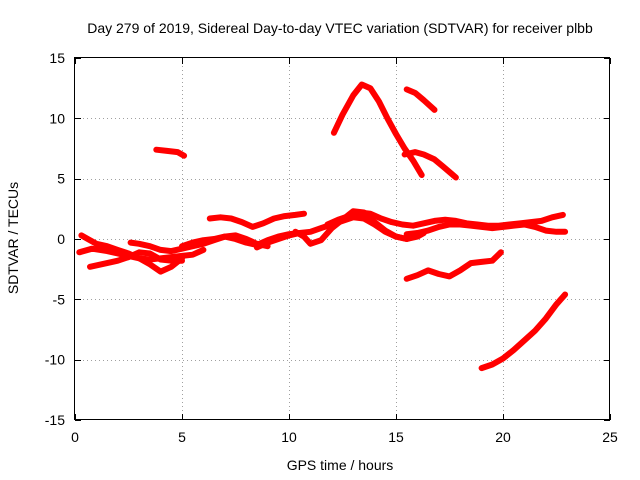 This screenshot has height=480, width=640. I want to click on x-tick-label: 0, so click(75, 437).